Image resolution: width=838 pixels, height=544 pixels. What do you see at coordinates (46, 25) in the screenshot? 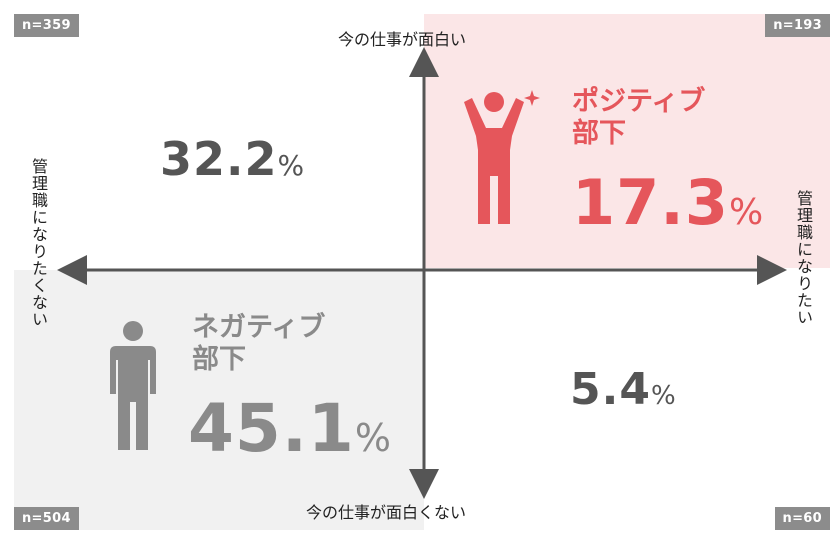
I see `count-badge-top-left: n=359` at bounding box center [46, 25].